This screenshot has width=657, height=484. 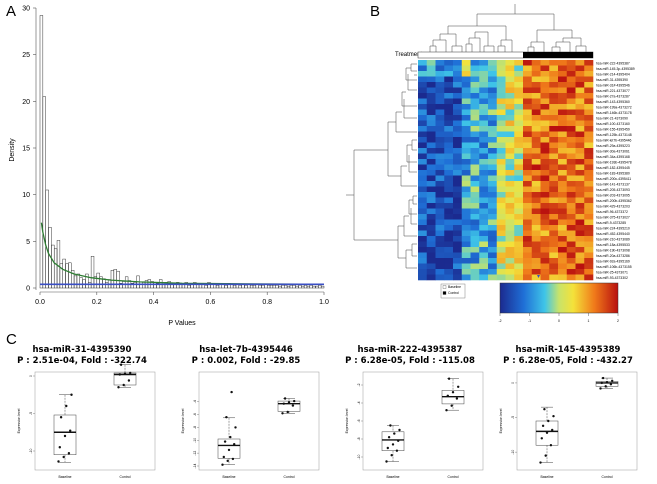 What do you see at coordinates (82, 361) in the screenshot?
I see `boxplot-subtitle: P : 2.51e-04, Fold : -322.74` at bounding box center [82, 361].